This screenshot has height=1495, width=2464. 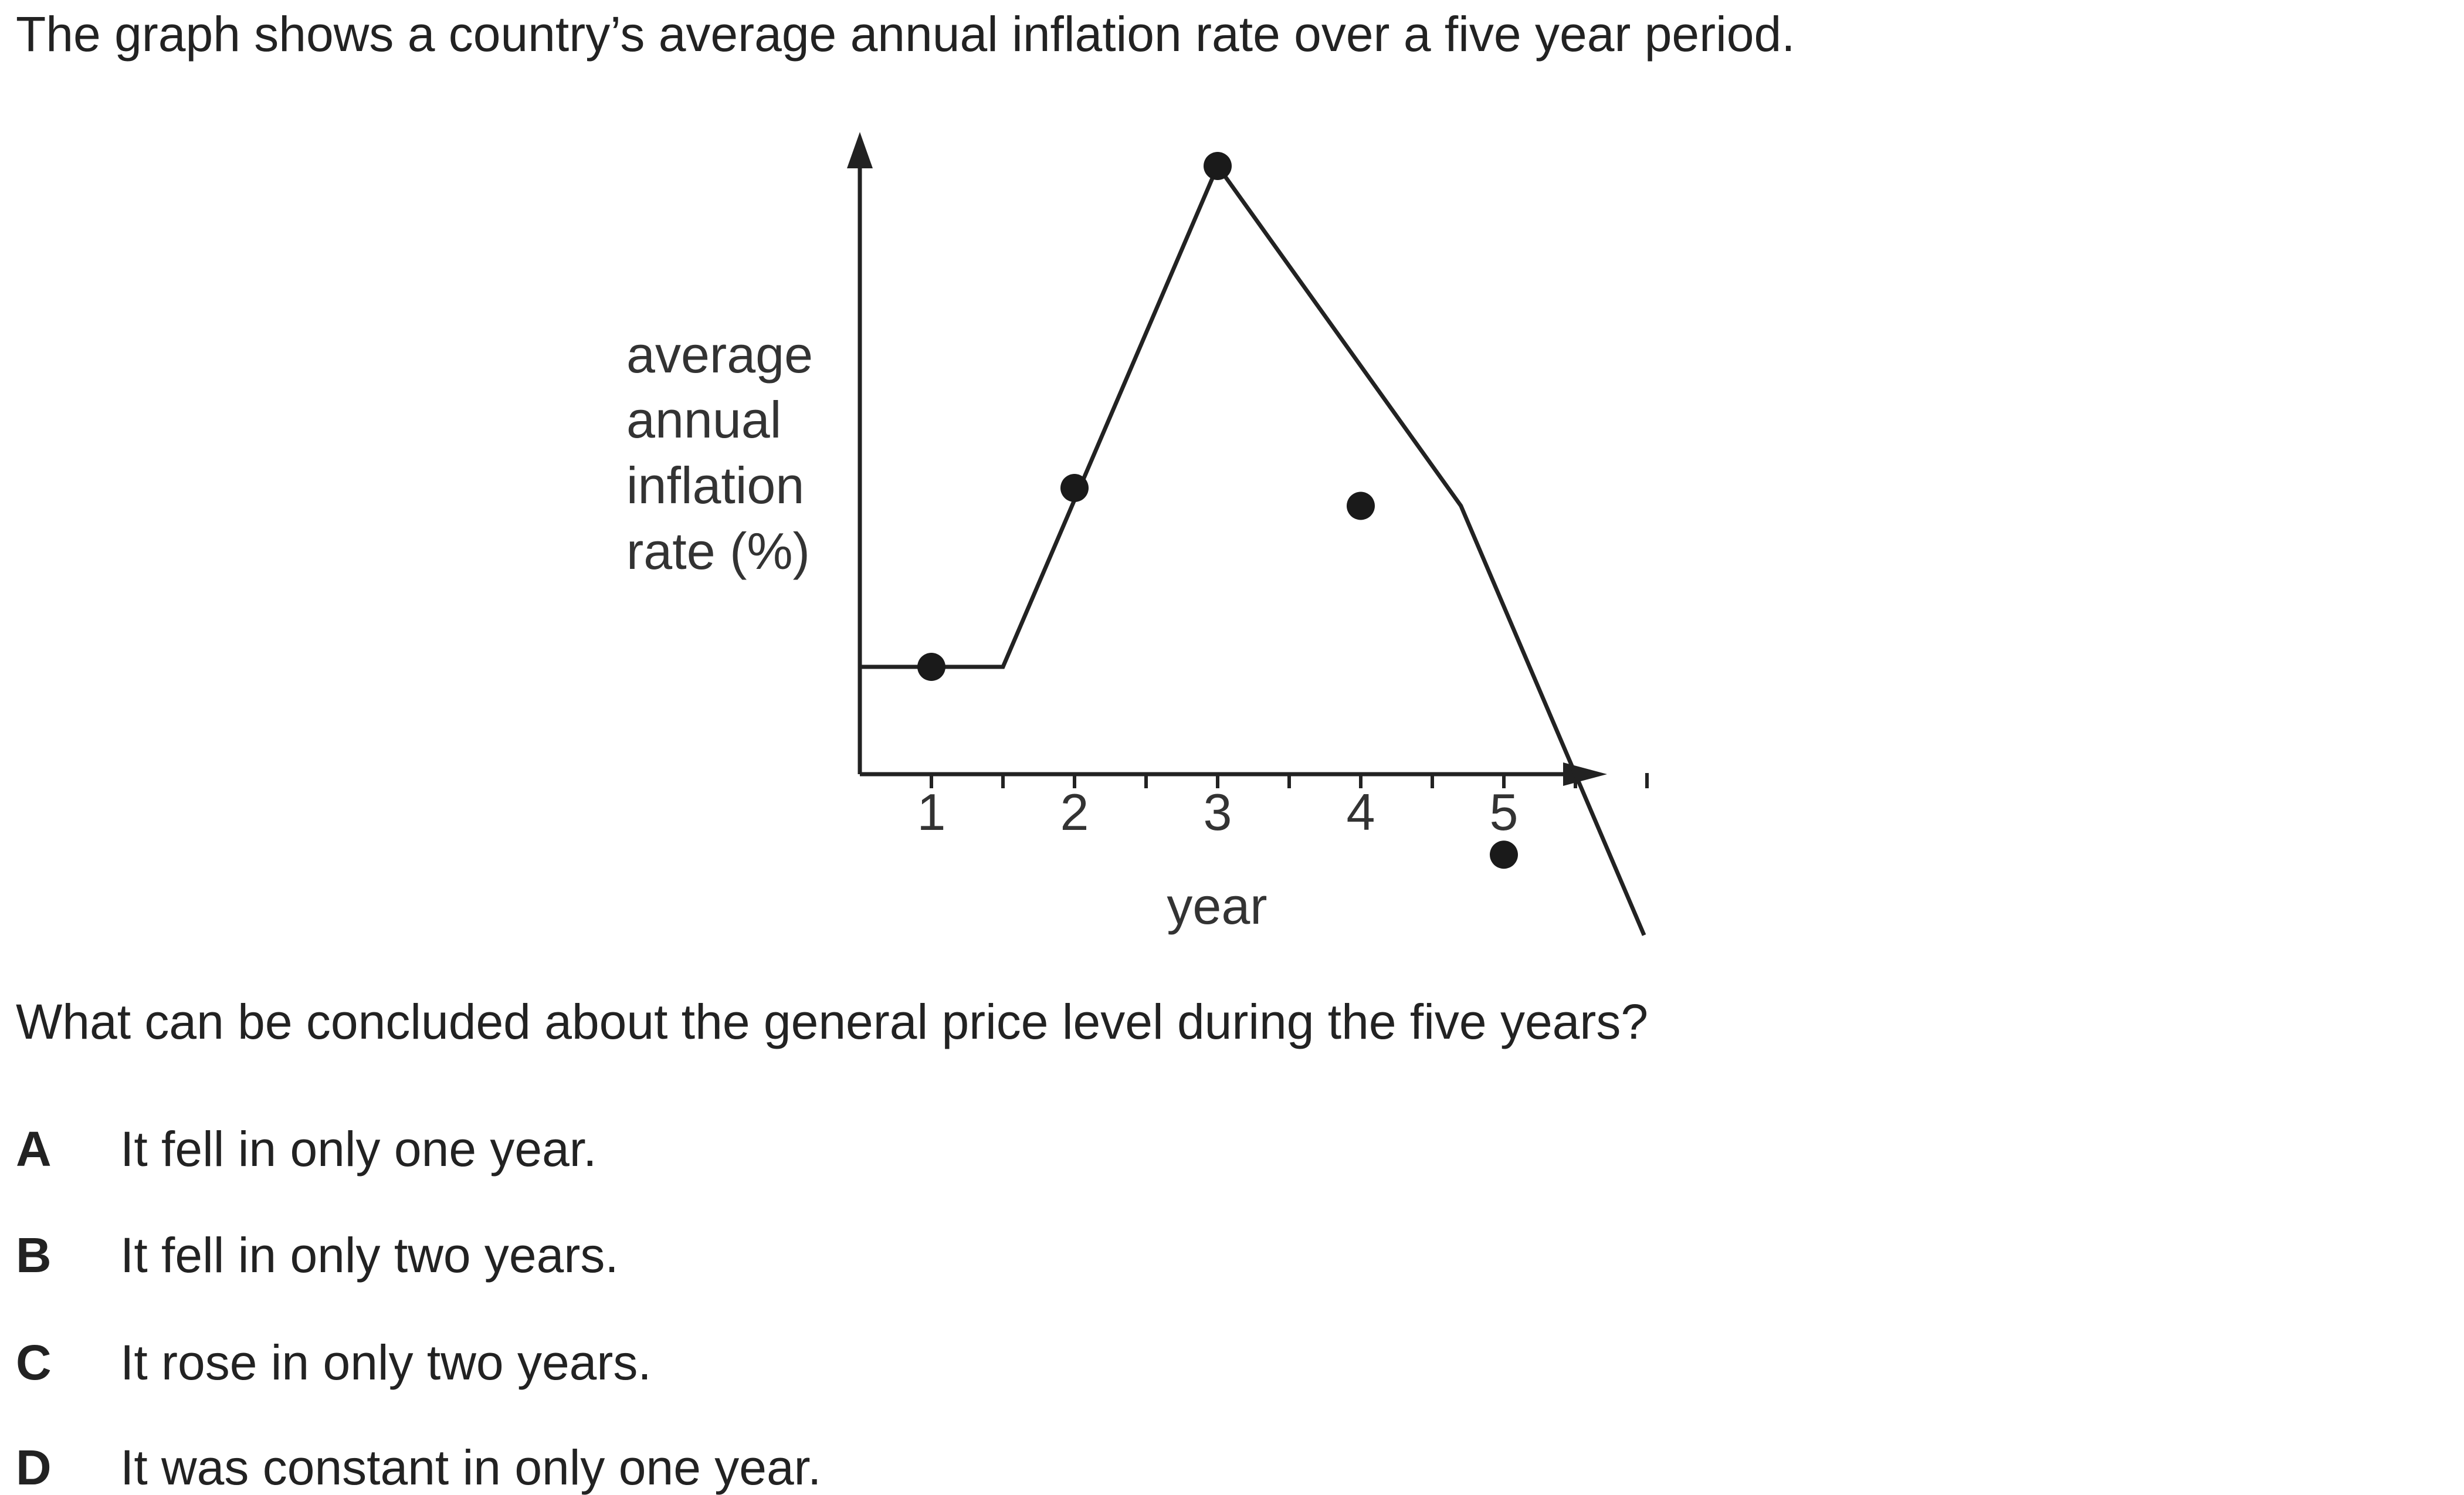 What do you see at coordinates (34, 1149) in the screenshot?
I see `option-a-letter: A` at bounding box center [34, 1149].